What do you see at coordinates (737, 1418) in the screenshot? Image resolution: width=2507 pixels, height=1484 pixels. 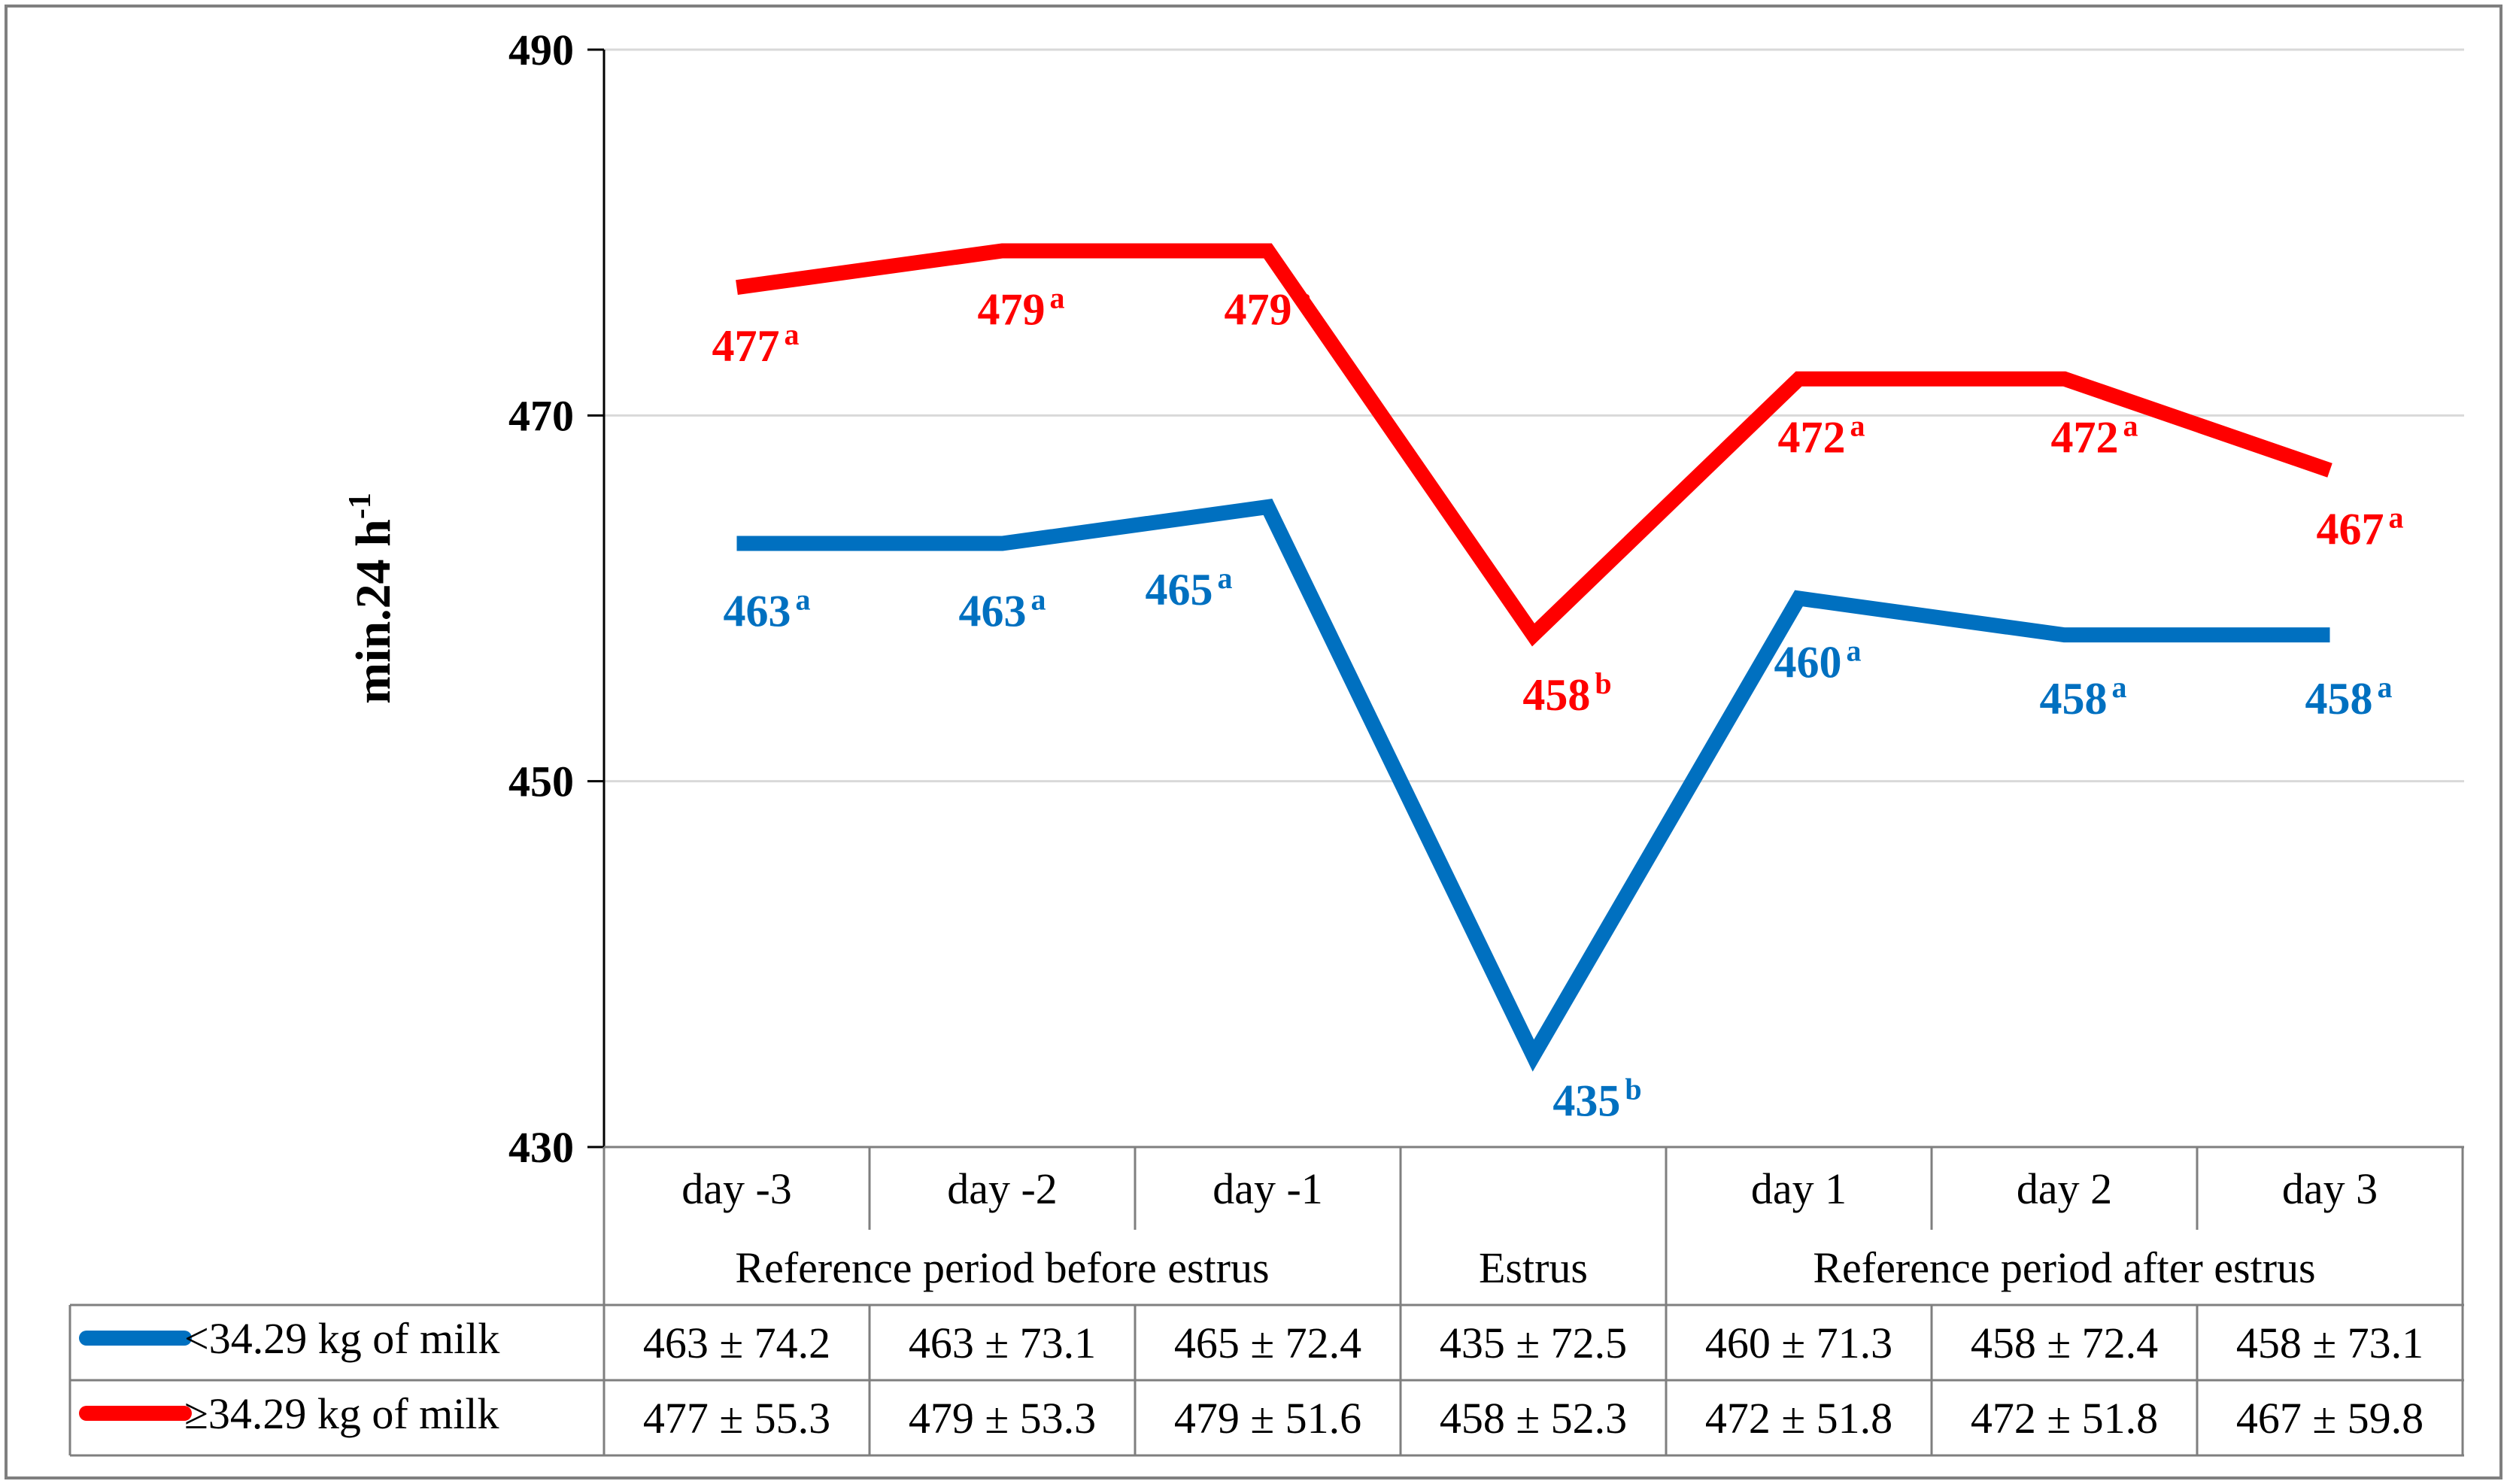 I see `table-cell: 477 ± 55.3` at bounding box center [737, 1418].